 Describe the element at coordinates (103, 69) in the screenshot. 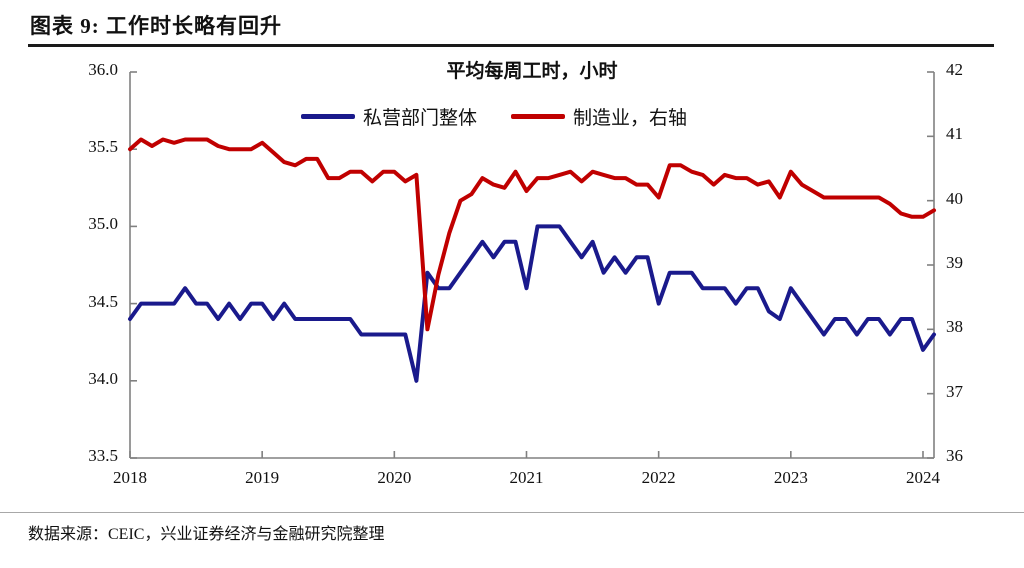

I see `axis-tick-label: 36.0` at that location.